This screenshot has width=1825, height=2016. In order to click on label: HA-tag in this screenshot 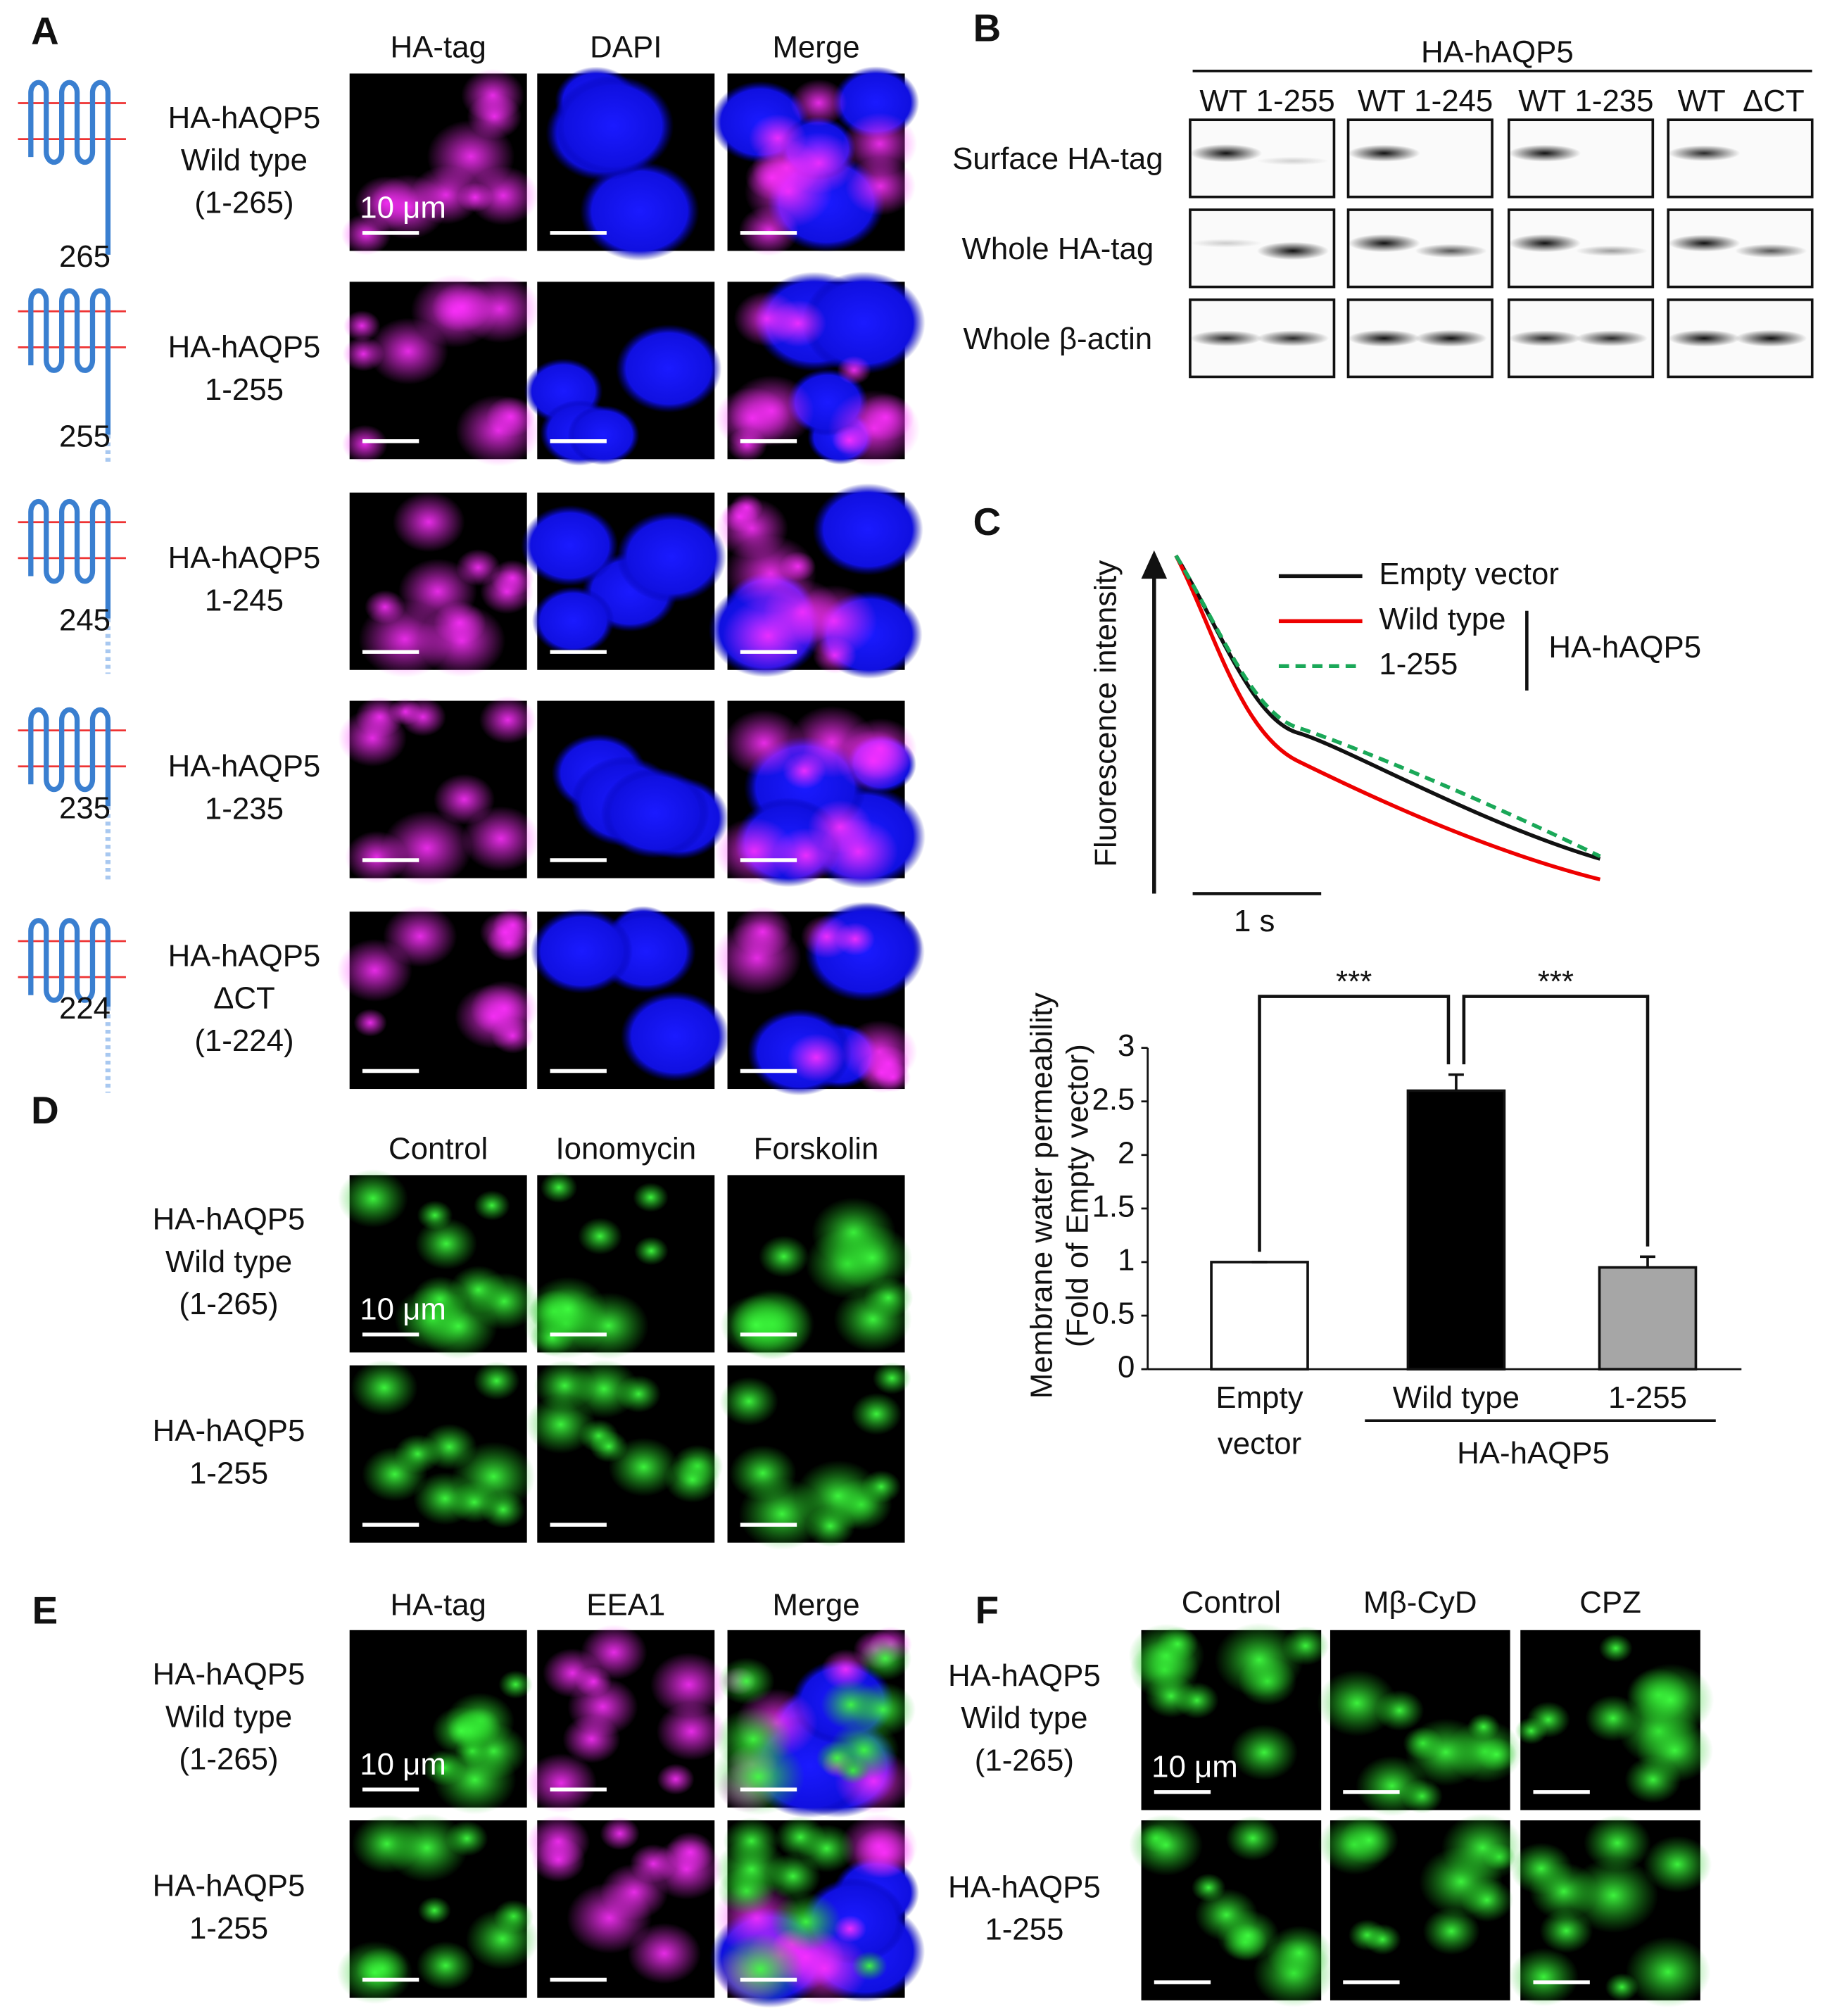, I will do `click(438, 47)`.